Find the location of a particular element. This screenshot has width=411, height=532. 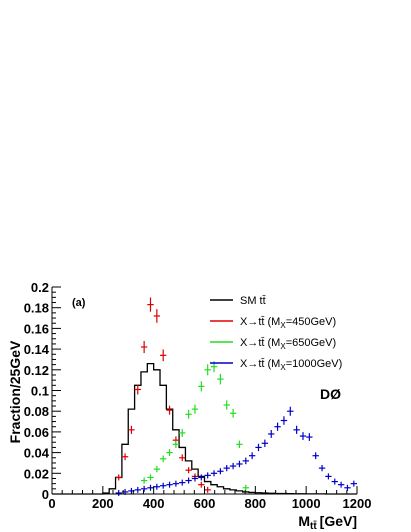

y-tick-label: 0.14 is located at coordinates (37, 349).